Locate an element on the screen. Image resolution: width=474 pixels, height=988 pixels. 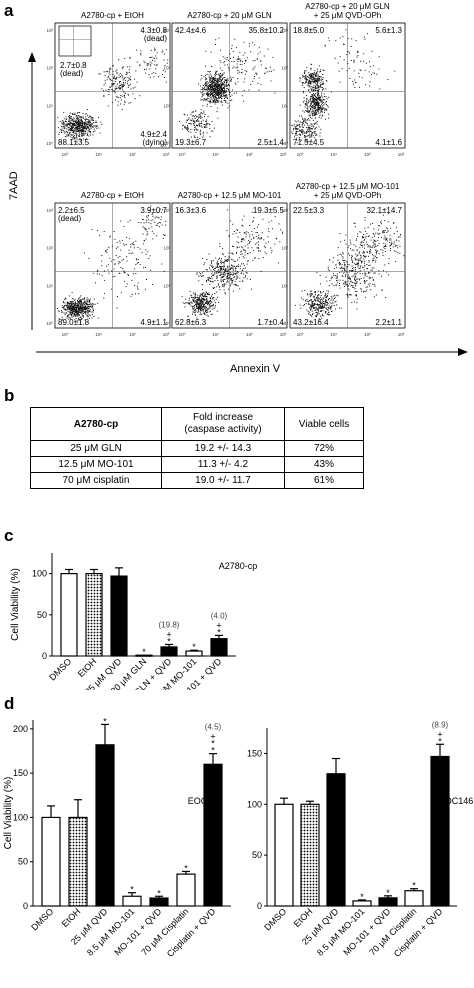
y-tick-label: 10⁰ is located at coordinates (49, 143).